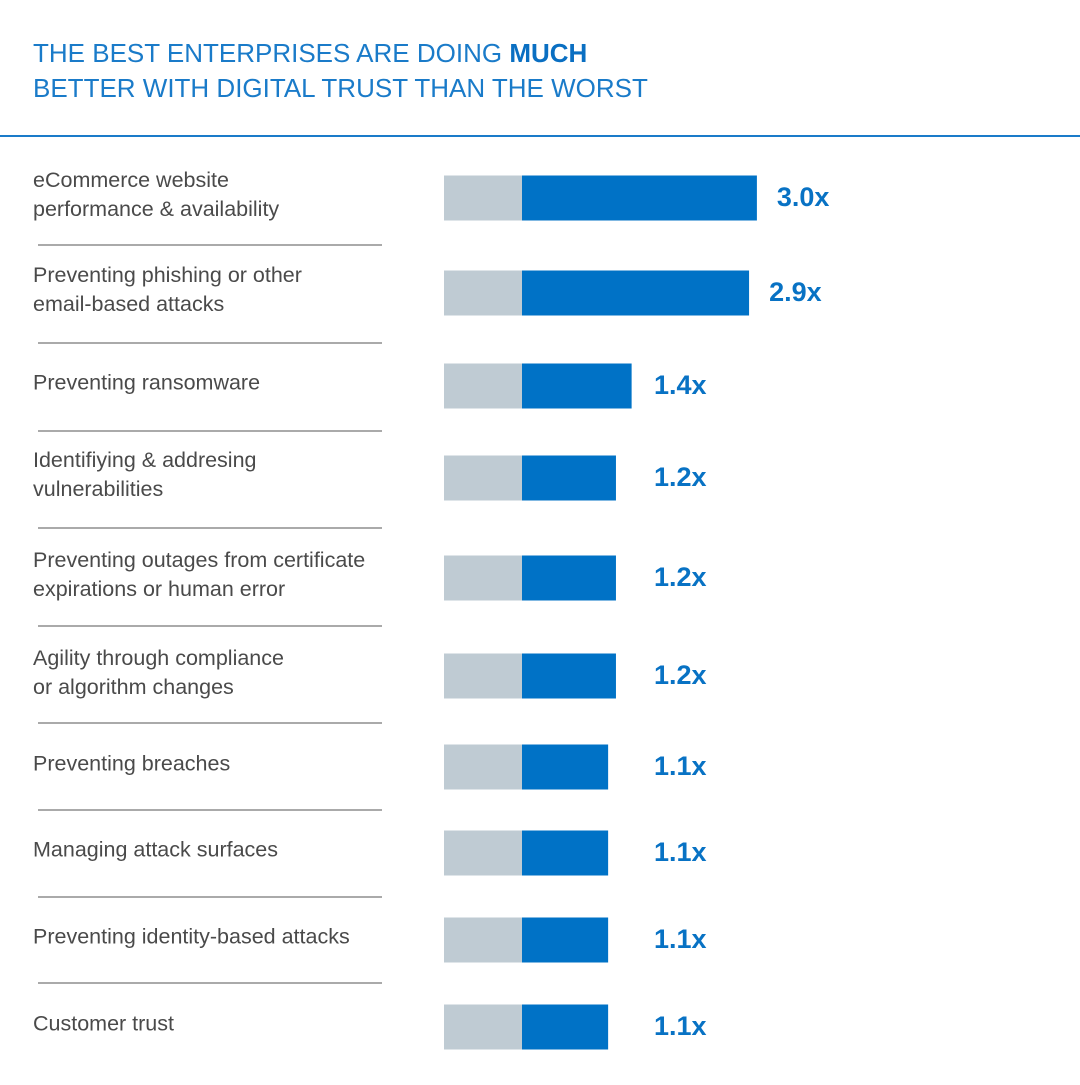  Describe the element at coordinates (167, 275) in the screenshot. I see `category-label: Preventing phishing or other` at that location.